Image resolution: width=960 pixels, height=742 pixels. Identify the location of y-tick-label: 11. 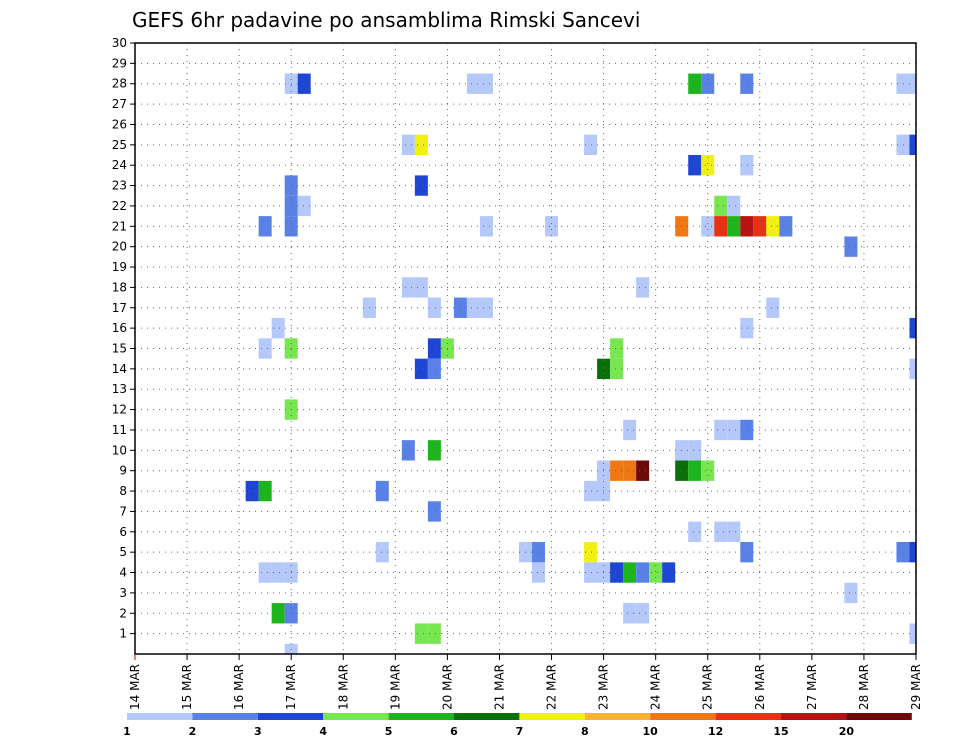
(119, 430).